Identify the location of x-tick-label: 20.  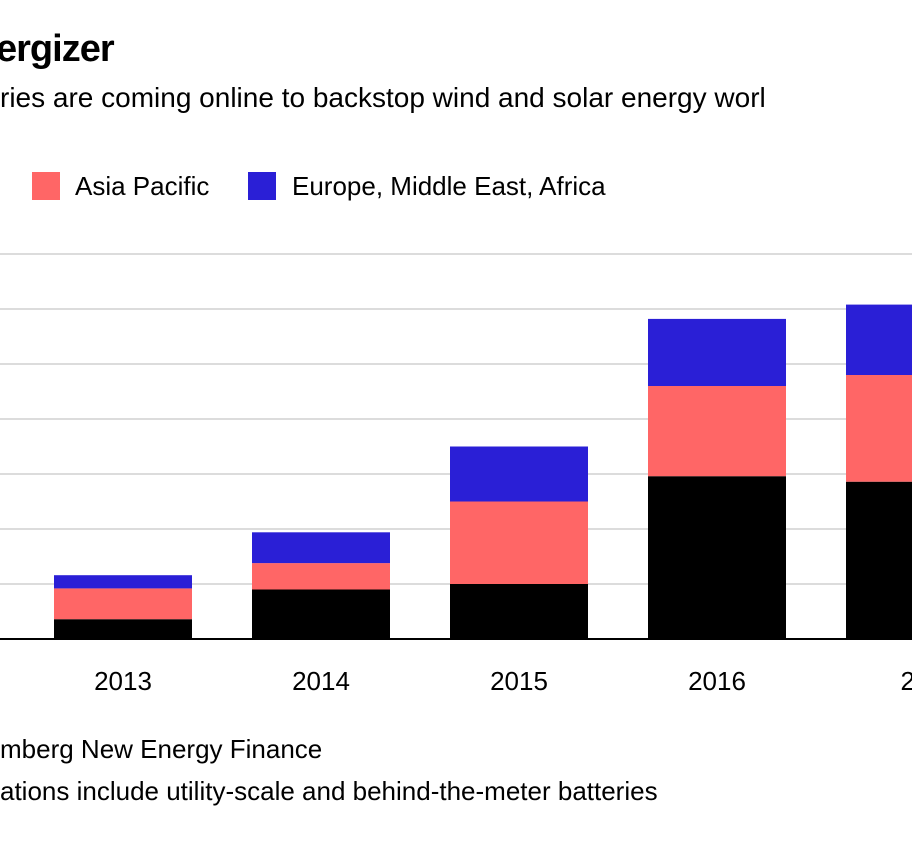
(906, 681).